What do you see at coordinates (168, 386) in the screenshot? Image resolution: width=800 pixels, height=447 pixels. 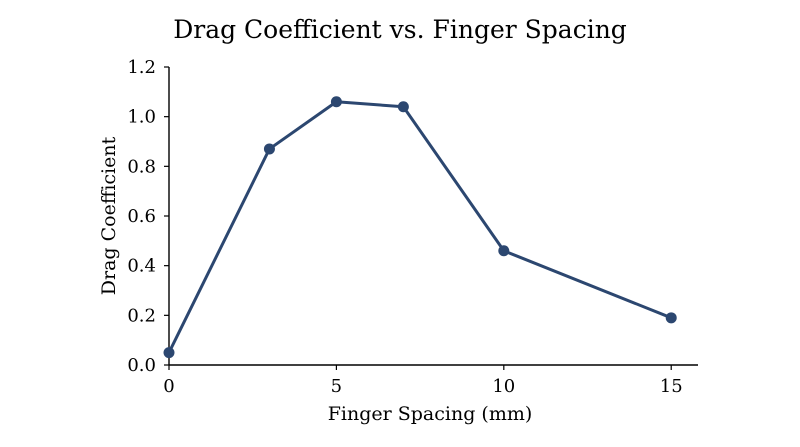 I see `x-tick-label: 0` at bounding box center [168, 386].